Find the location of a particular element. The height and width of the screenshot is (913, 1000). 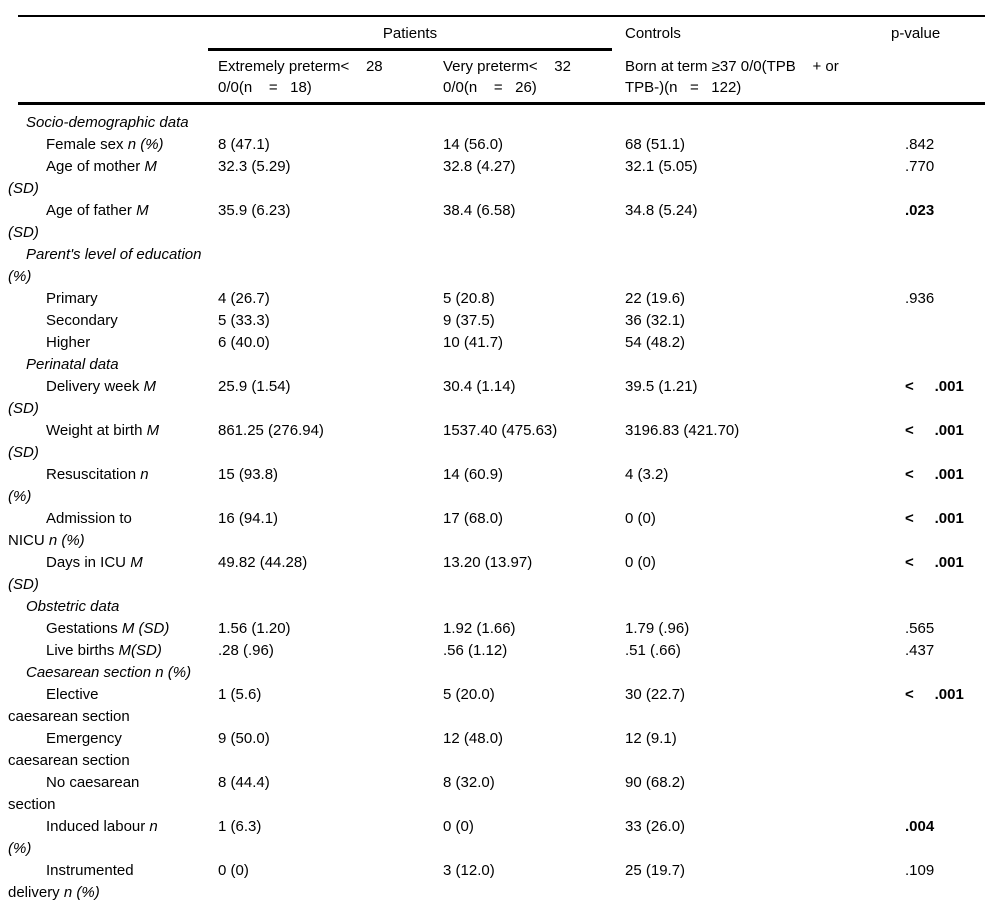

cell-very-preterm: 1.92 (1.66) is located at coordinates (479, 628).